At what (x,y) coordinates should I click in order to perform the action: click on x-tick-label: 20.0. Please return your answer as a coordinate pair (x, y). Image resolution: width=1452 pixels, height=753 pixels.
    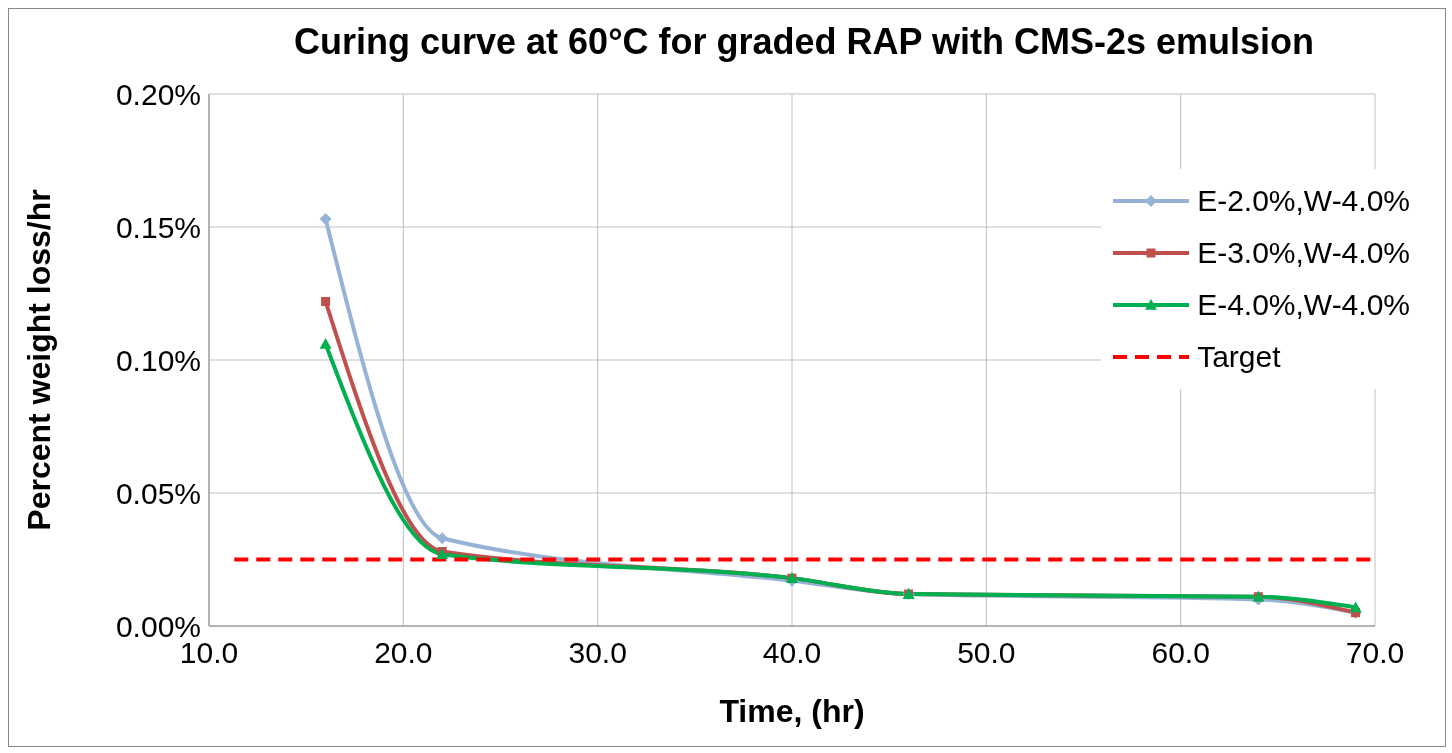
    Looking at the image, I should click on (403, 653).